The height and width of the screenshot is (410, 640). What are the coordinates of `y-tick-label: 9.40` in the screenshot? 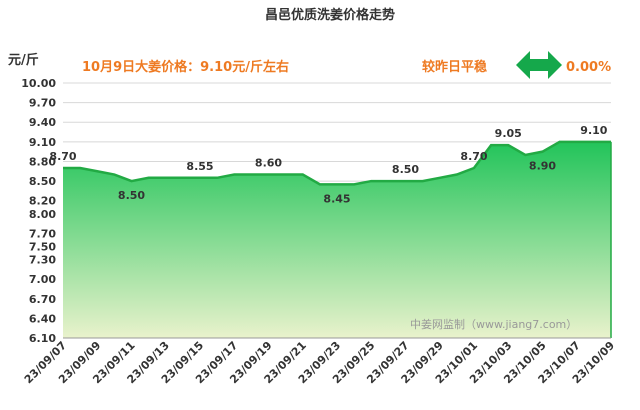 It's located at (42, 122).